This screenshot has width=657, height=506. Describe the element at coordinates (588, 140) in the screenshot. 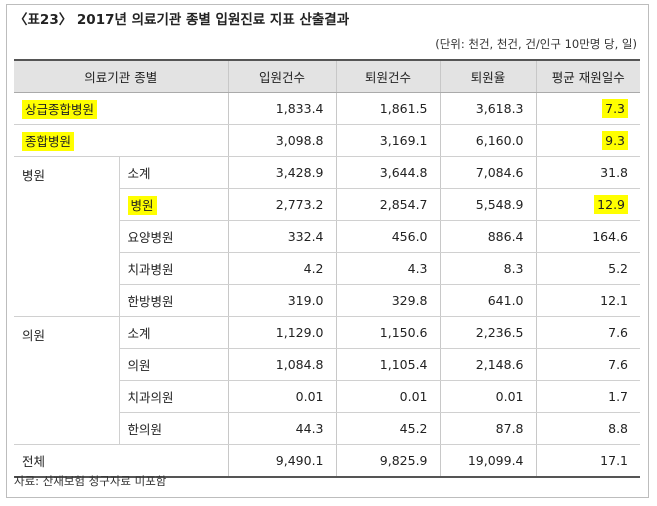

I see `avg-stay-cell: 9.3` at that location.